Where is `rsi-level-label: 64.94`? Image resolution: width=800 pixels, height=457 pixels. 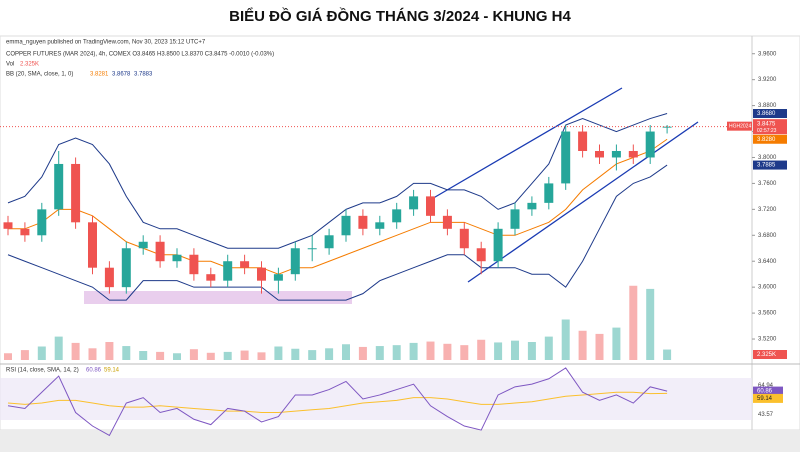
rsi-level-label: 64.94 is located at coordinates (766, 386).